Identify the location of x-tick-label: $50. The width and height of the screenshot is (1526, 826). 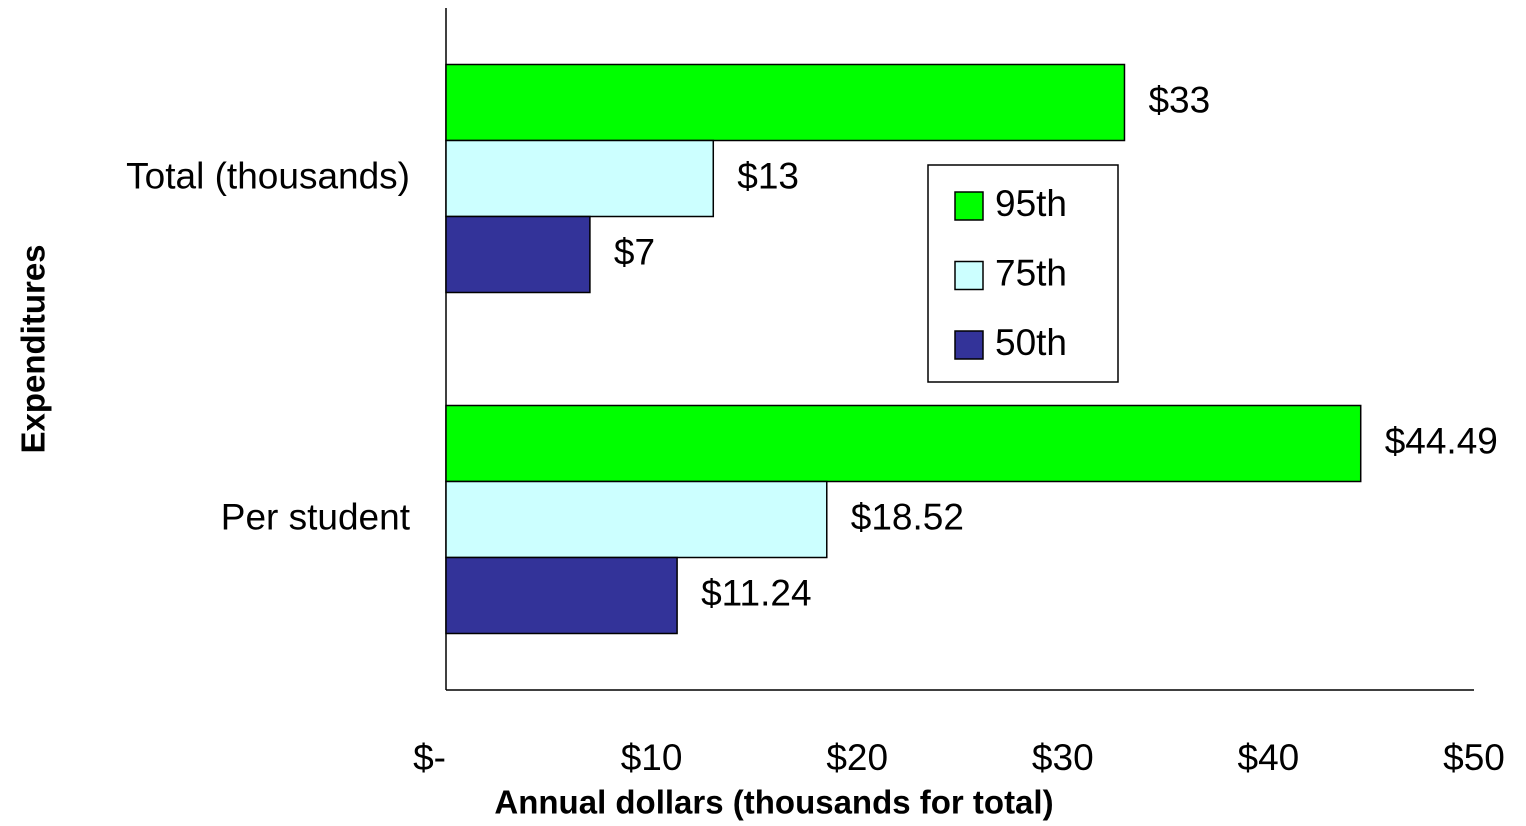
(1474, 757).